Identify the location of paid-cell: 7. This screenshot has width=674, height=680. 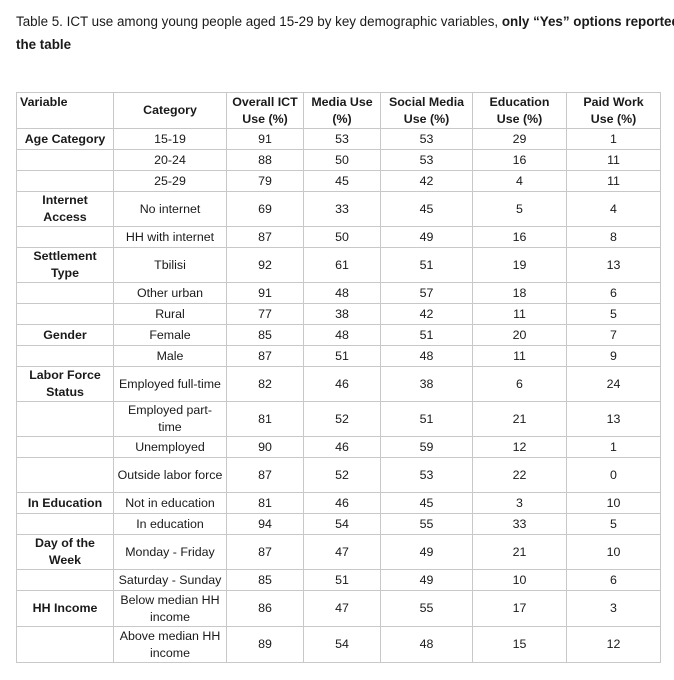
(613, 335).